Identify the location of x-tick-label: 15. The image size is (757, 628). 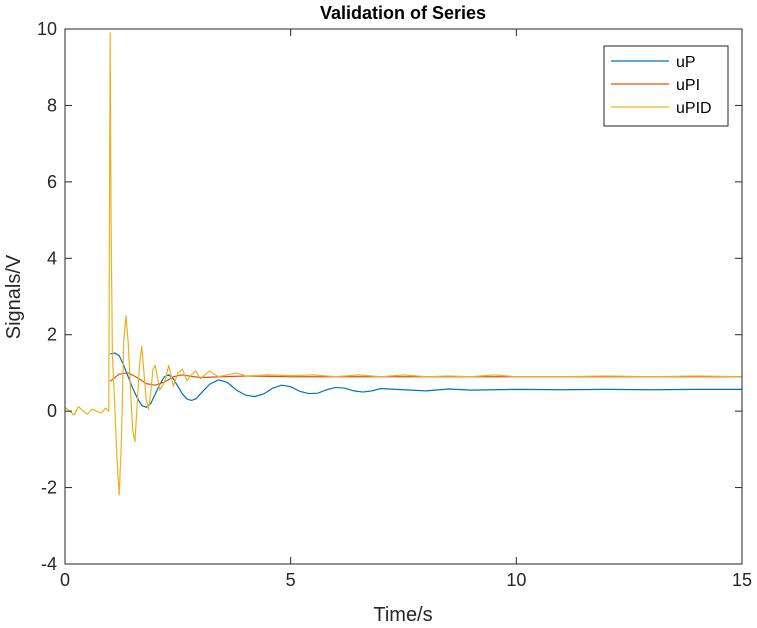
(742, 580).